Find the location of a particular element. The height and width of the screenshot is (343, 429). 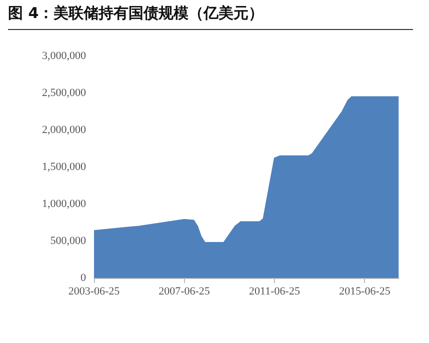

y-tick-label: 1,000,000 is located at coordinates (64, 204).